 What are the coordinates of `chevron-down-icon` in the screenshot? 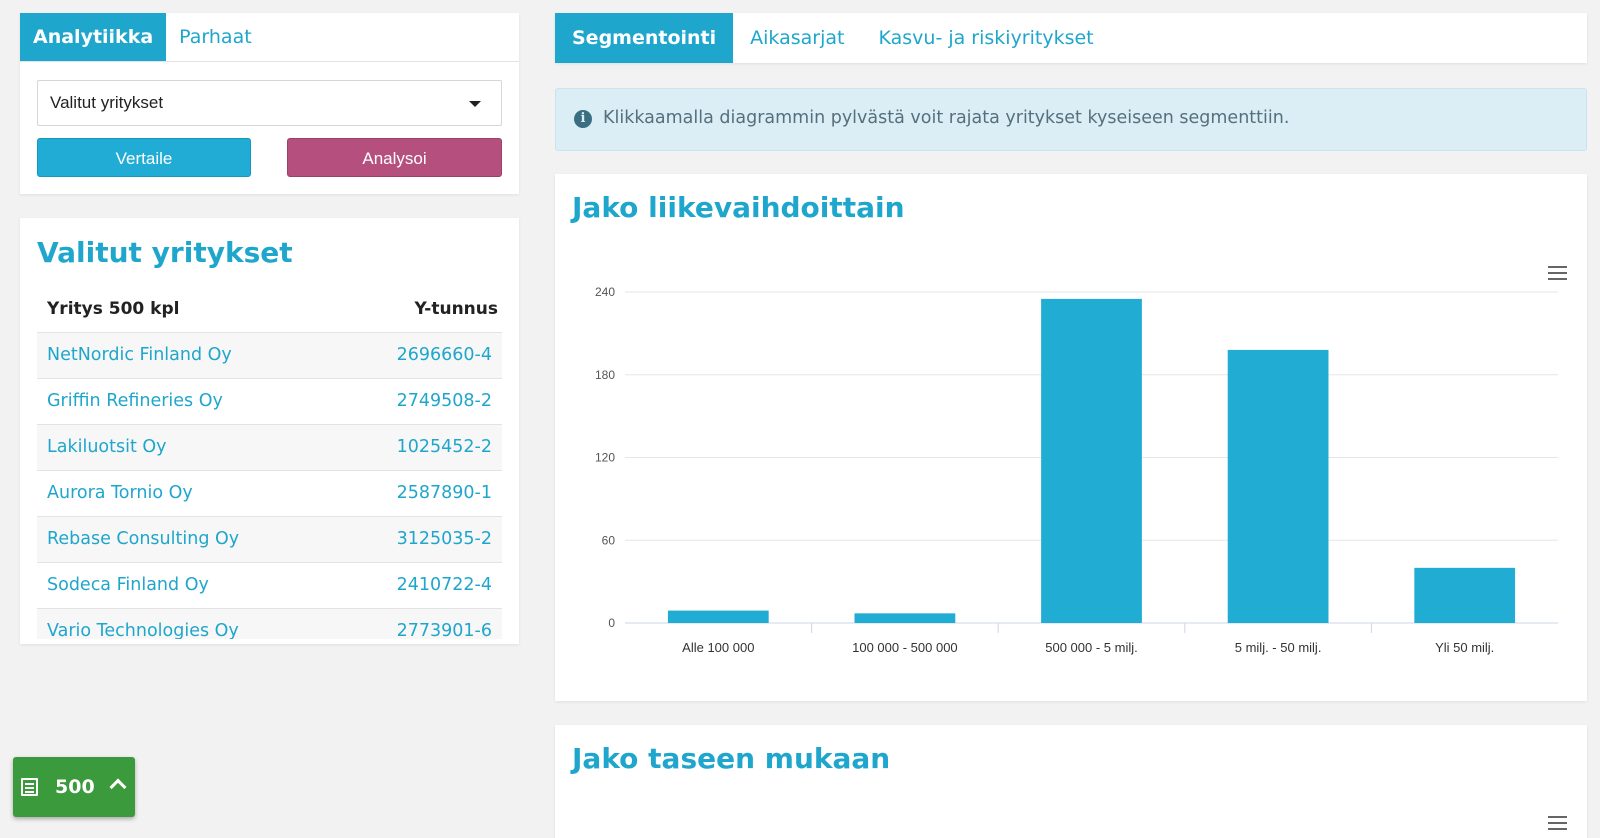 It's located at (475, 104).